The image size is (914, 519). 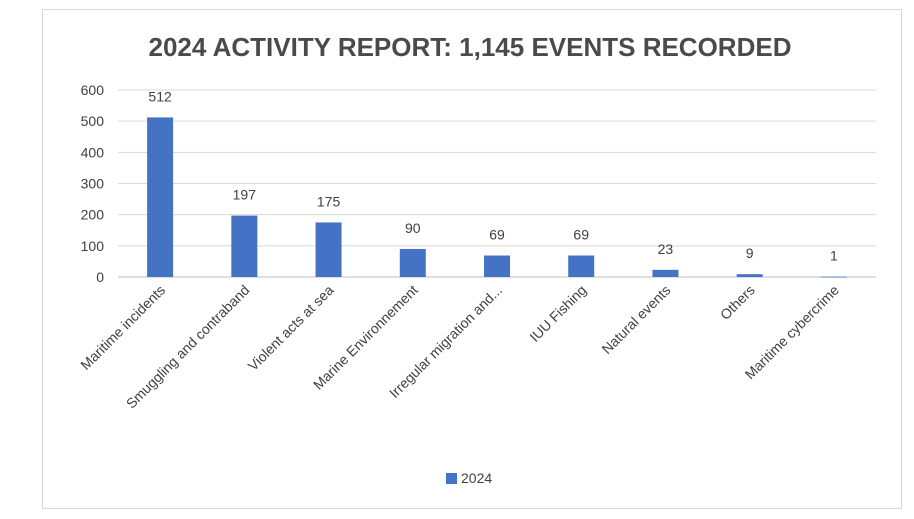 What do you see at coordinates (93, 215) in the screenshot?
I see `y-tick-label: 200` at bounding box center [93, 215].